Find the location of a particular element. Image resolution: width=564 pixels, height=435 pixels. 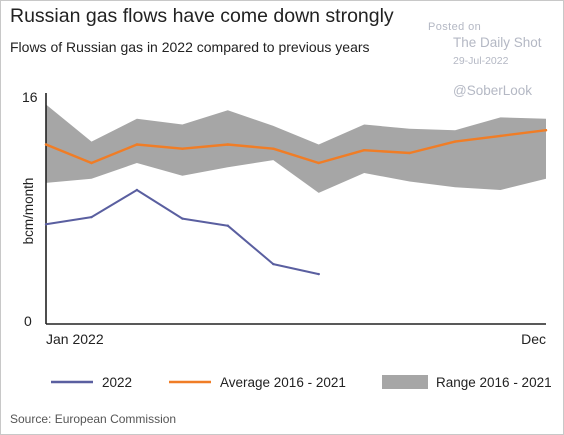

y-tick-label: 0 is located at coordinates (28, 321).